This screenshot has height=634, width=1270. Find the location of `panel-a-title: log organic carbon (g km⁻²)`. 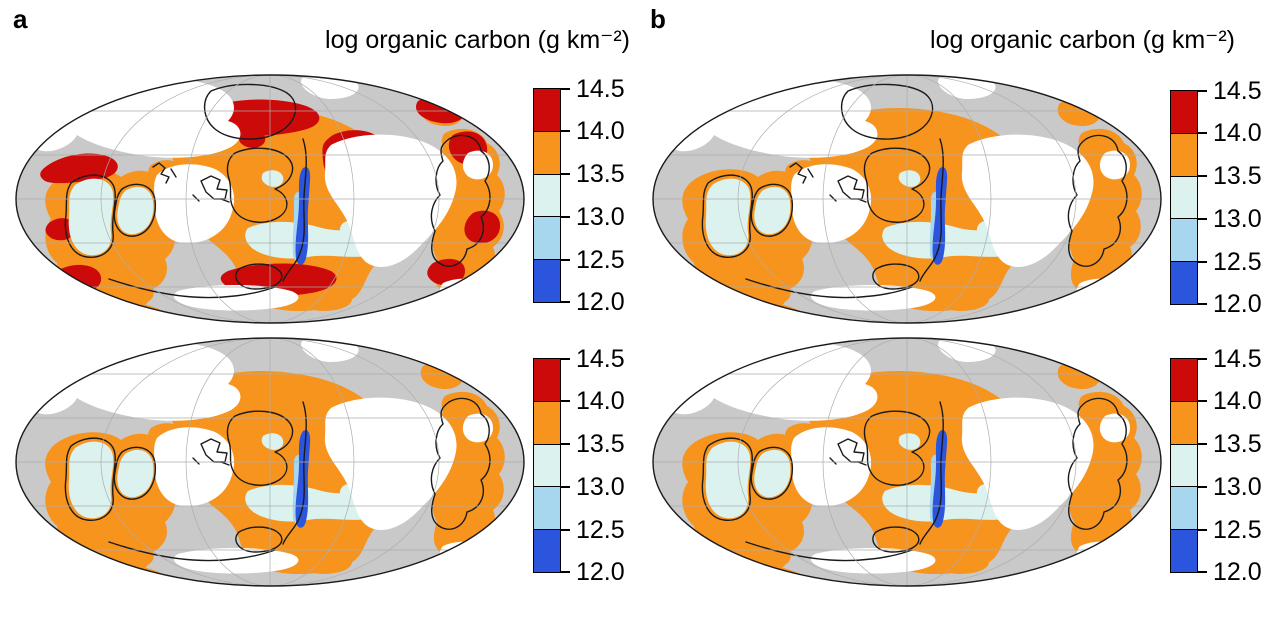

panel-a-title: log organic carbon (g km⁻²) is located at coordinates (477, 40).